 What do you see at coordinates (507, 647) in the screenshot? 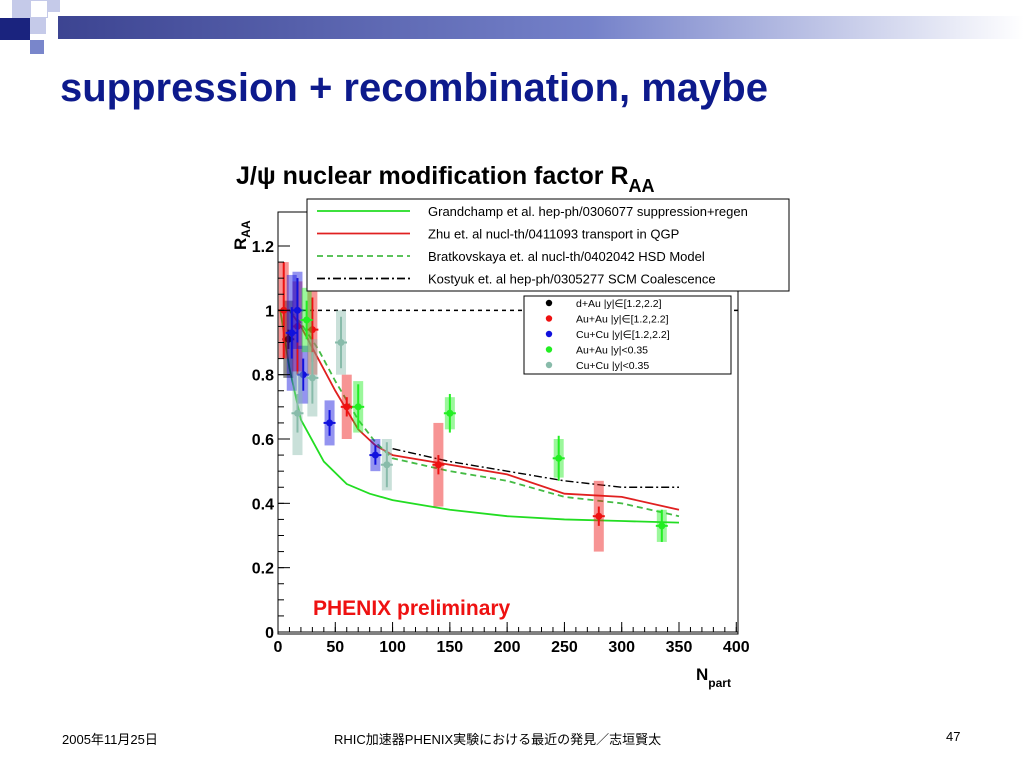
I see `x-tick-label: 200` at bounding box center [507, 647].